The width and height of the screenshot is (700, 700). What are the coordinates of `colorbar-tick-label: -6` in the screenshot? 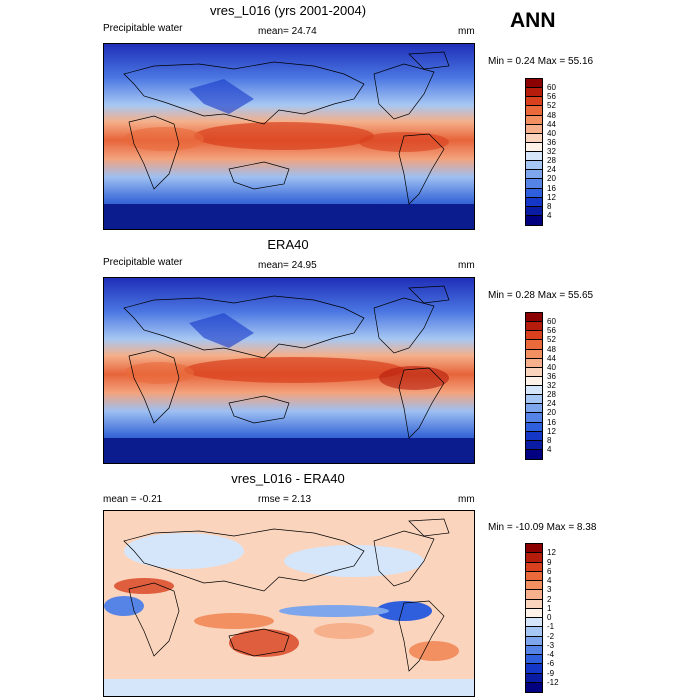 It's located at (551, 664).